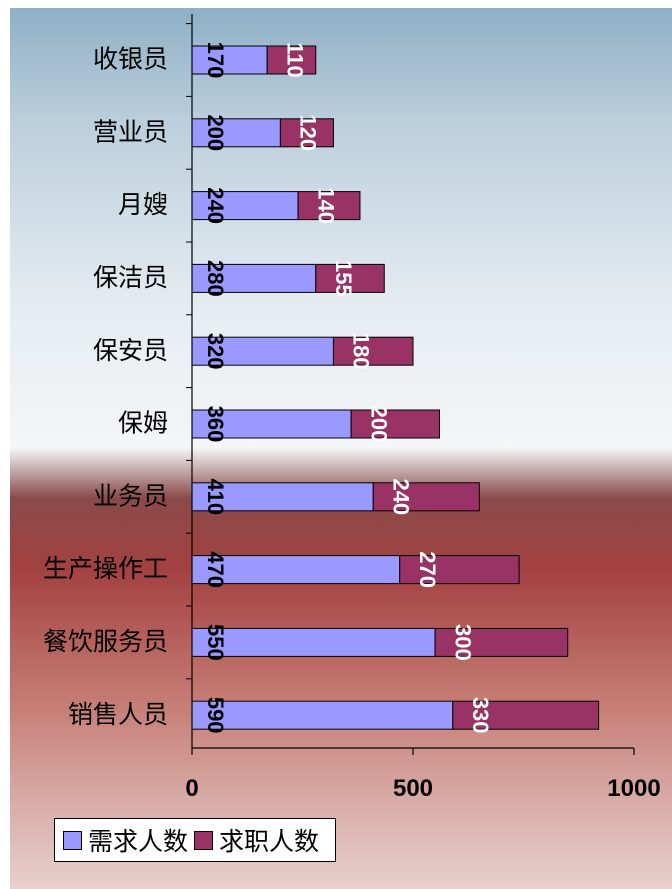 Image resolution: width=672 pixels, height=889 pixels. Describe the element at coordinates (215, 424) in the screenshot. I see `value-label-demand-5: 360` at that location.